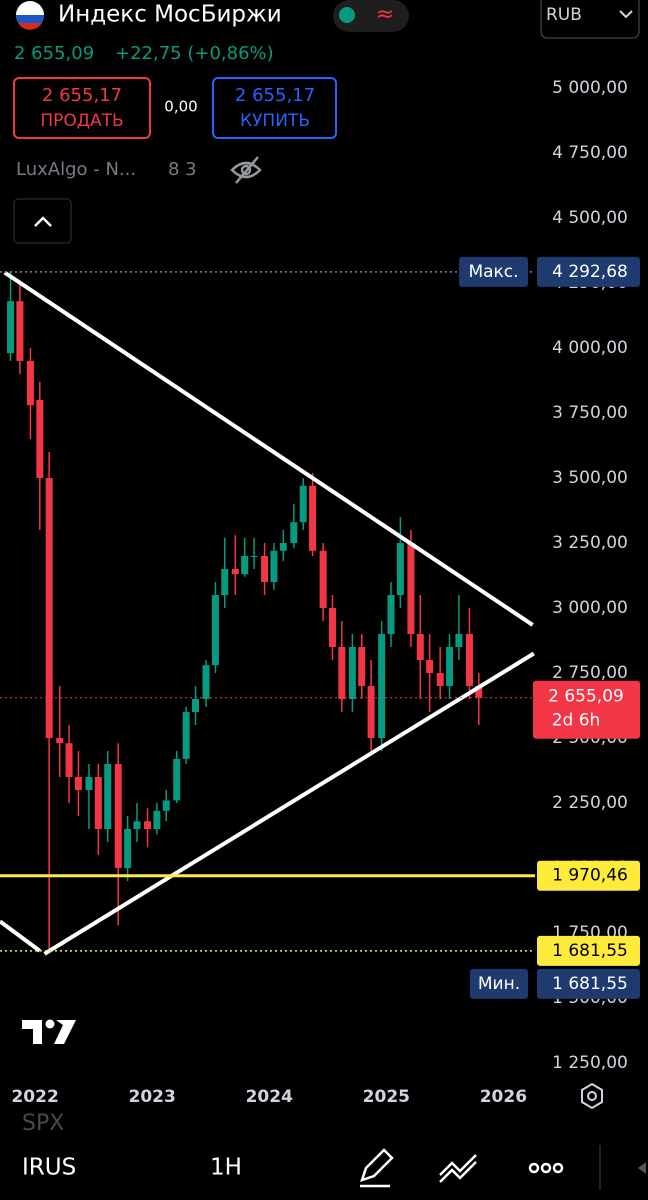 This screenshot has width=648, height=1200. What do you see at coordinates (592, 1096) in the screenshot?
I see `settings-icon` at bounding box center [592, 1096].